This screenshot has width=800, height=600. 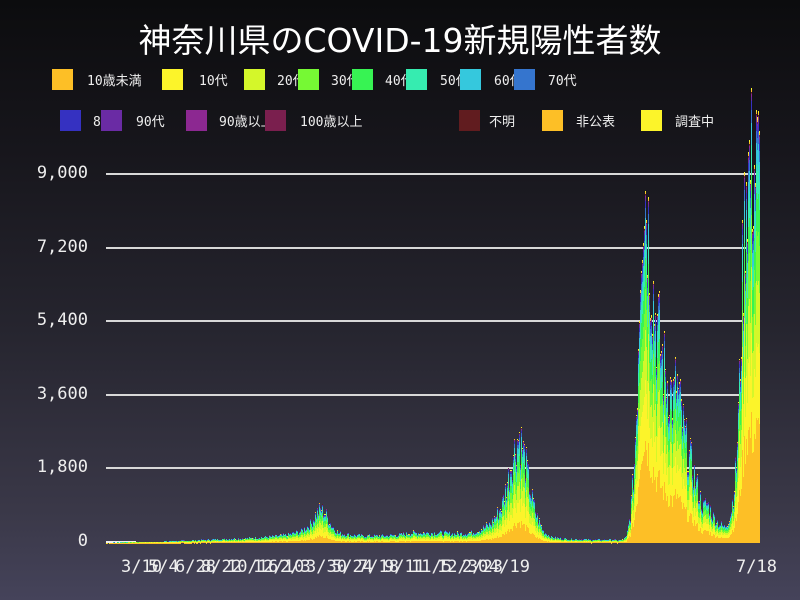 I want to click on legend-item: 調査中, so click(x=677, y=120).